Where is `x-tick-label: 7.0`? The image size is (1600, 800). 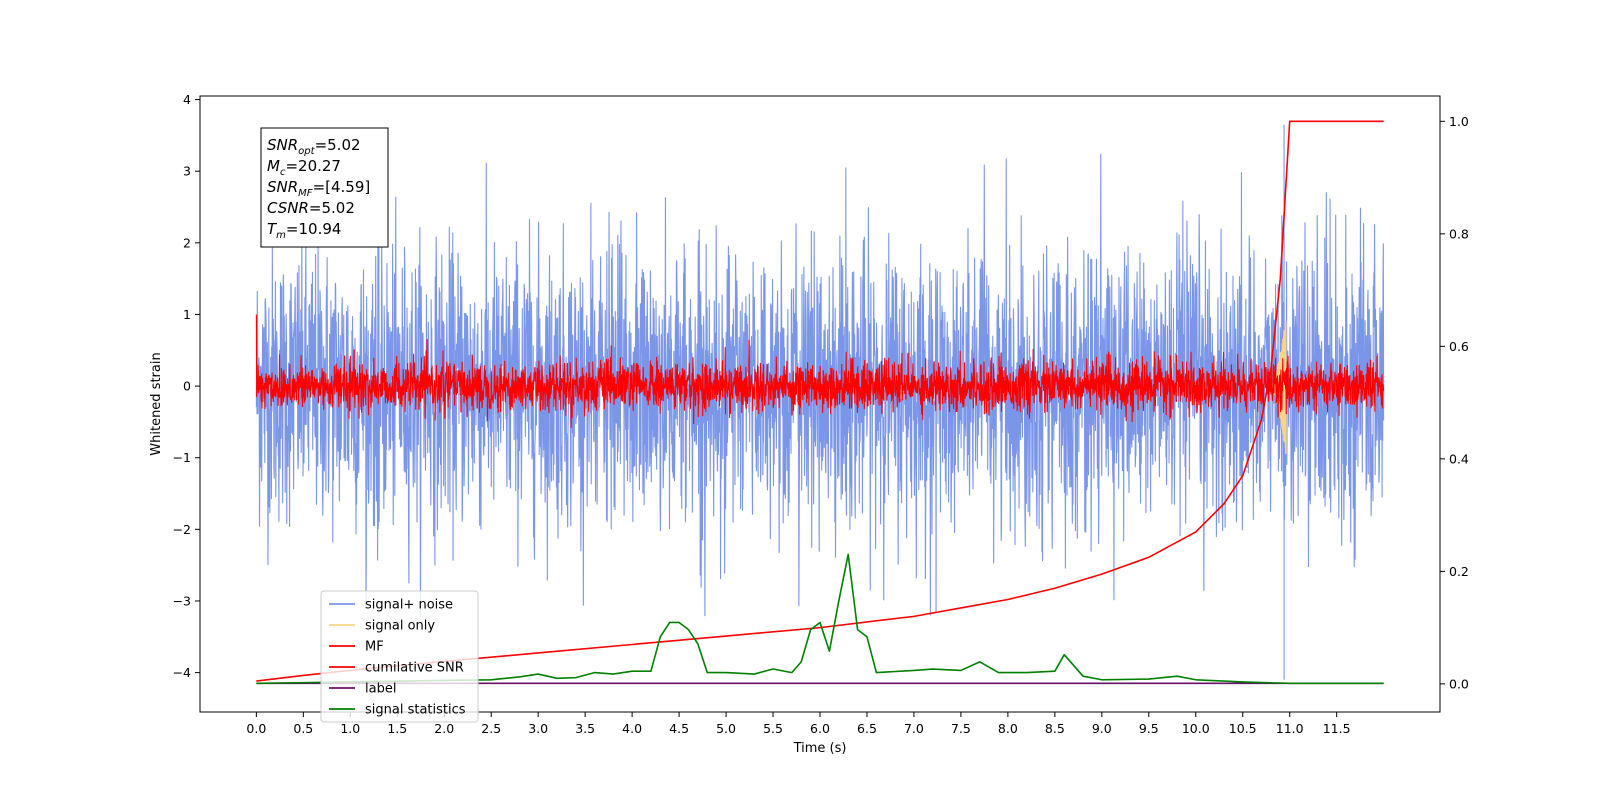
x-tick-label: 7.0 is located at coordinates (914, 728).